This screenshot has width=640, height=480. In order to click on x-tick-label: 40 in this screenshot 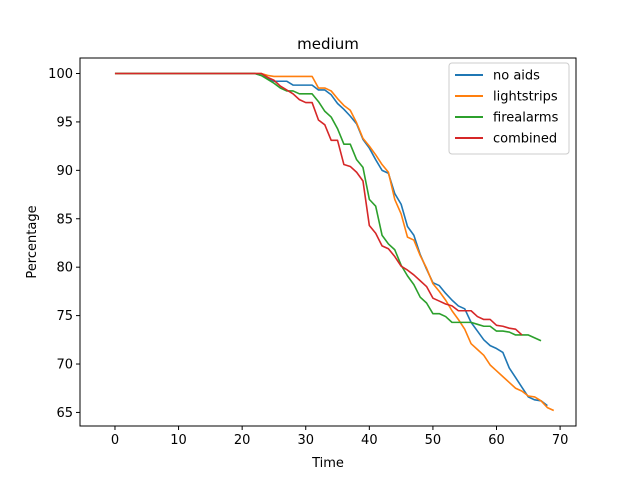, I will do `click(369, 440)`.